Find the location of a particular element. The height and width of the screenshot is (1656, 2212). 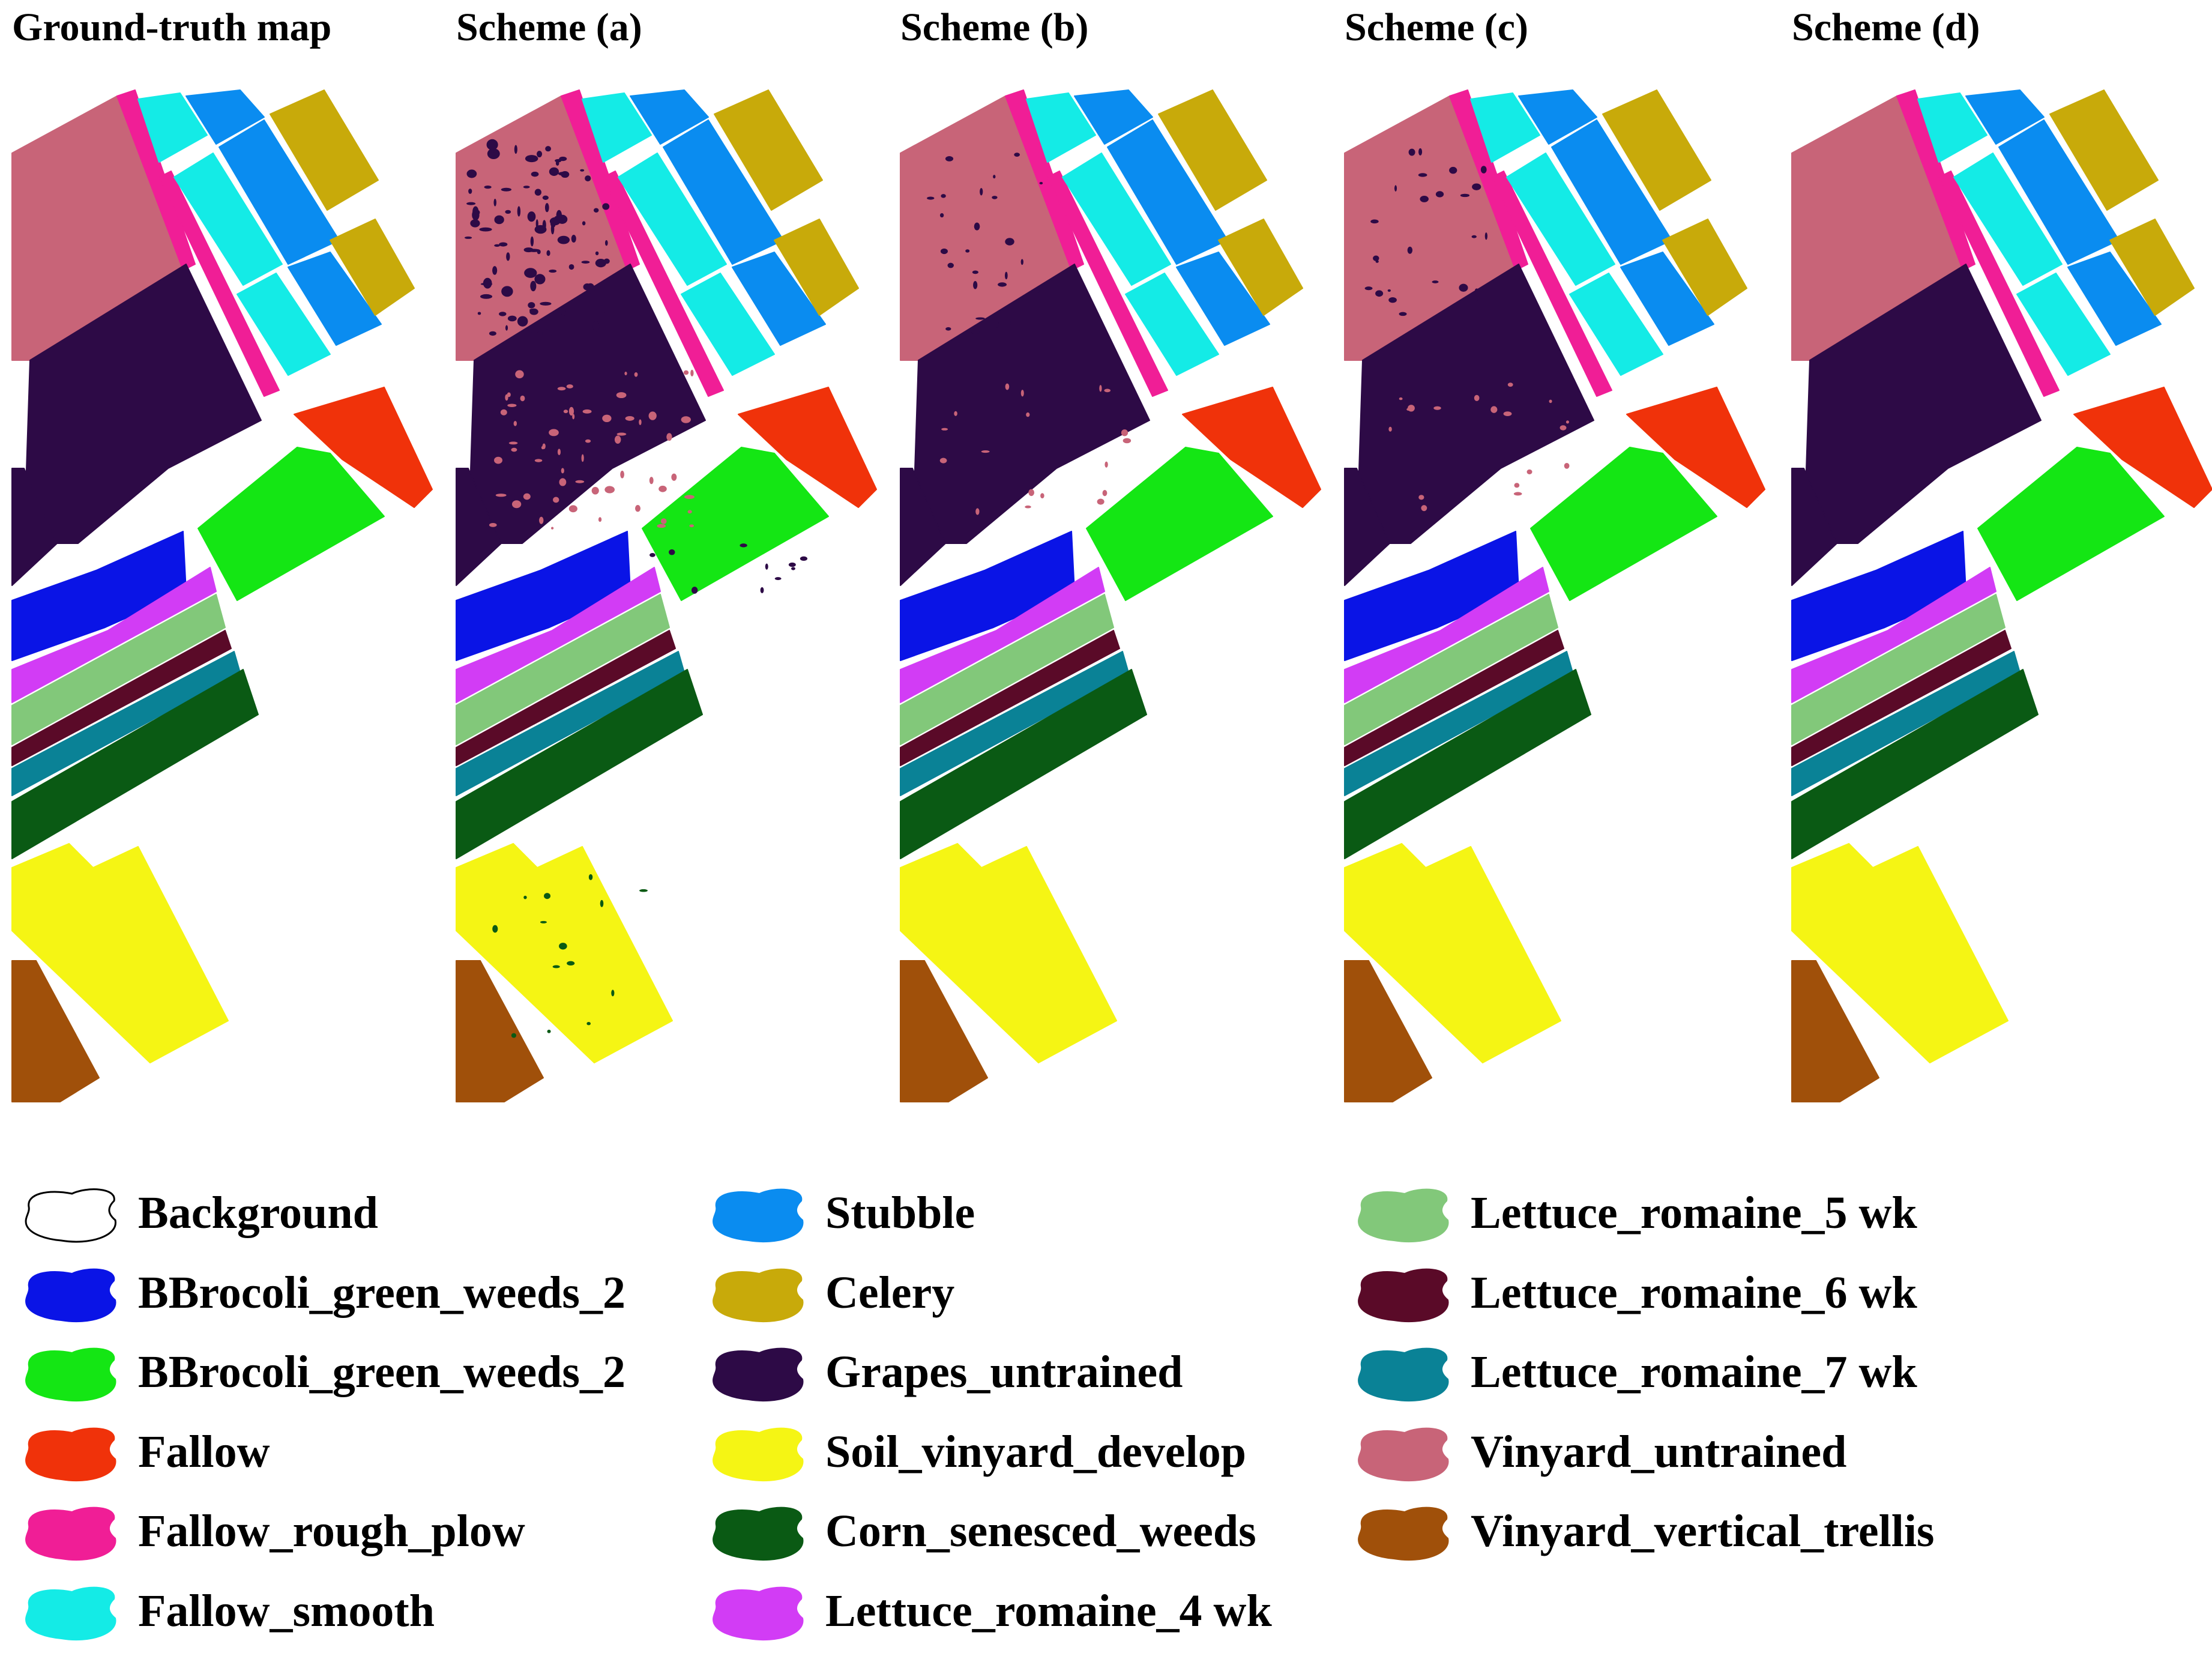

legend-swatch-trellis is located at coordinates (1403, 1533).